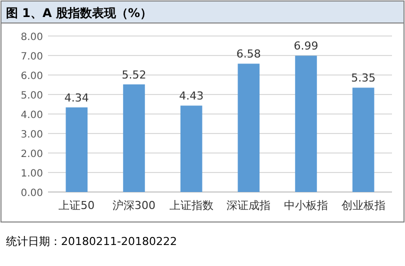 This screenshot has height=266, width=405. Describe the element at coordinates (306, 205) in the screenshot. I see `x-tick-label: 中小板指` at that location.